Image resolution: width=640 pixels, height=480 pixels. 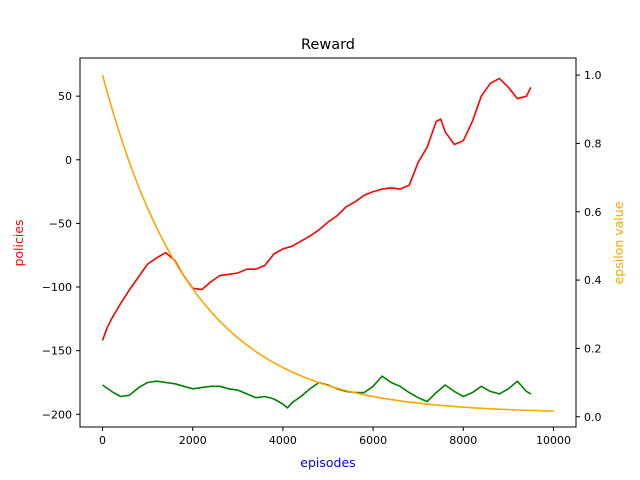 What do you see at coordinates (57, 287) in the screenshot?
I see `y-left-tick-label: −100` at bounding box center [57, 287].